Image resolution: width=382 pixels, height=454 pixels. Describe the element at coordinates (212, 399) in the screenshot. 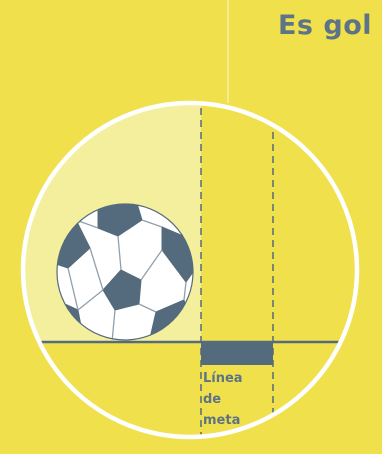

I see `goal-line-label-line-2: de` at that location.